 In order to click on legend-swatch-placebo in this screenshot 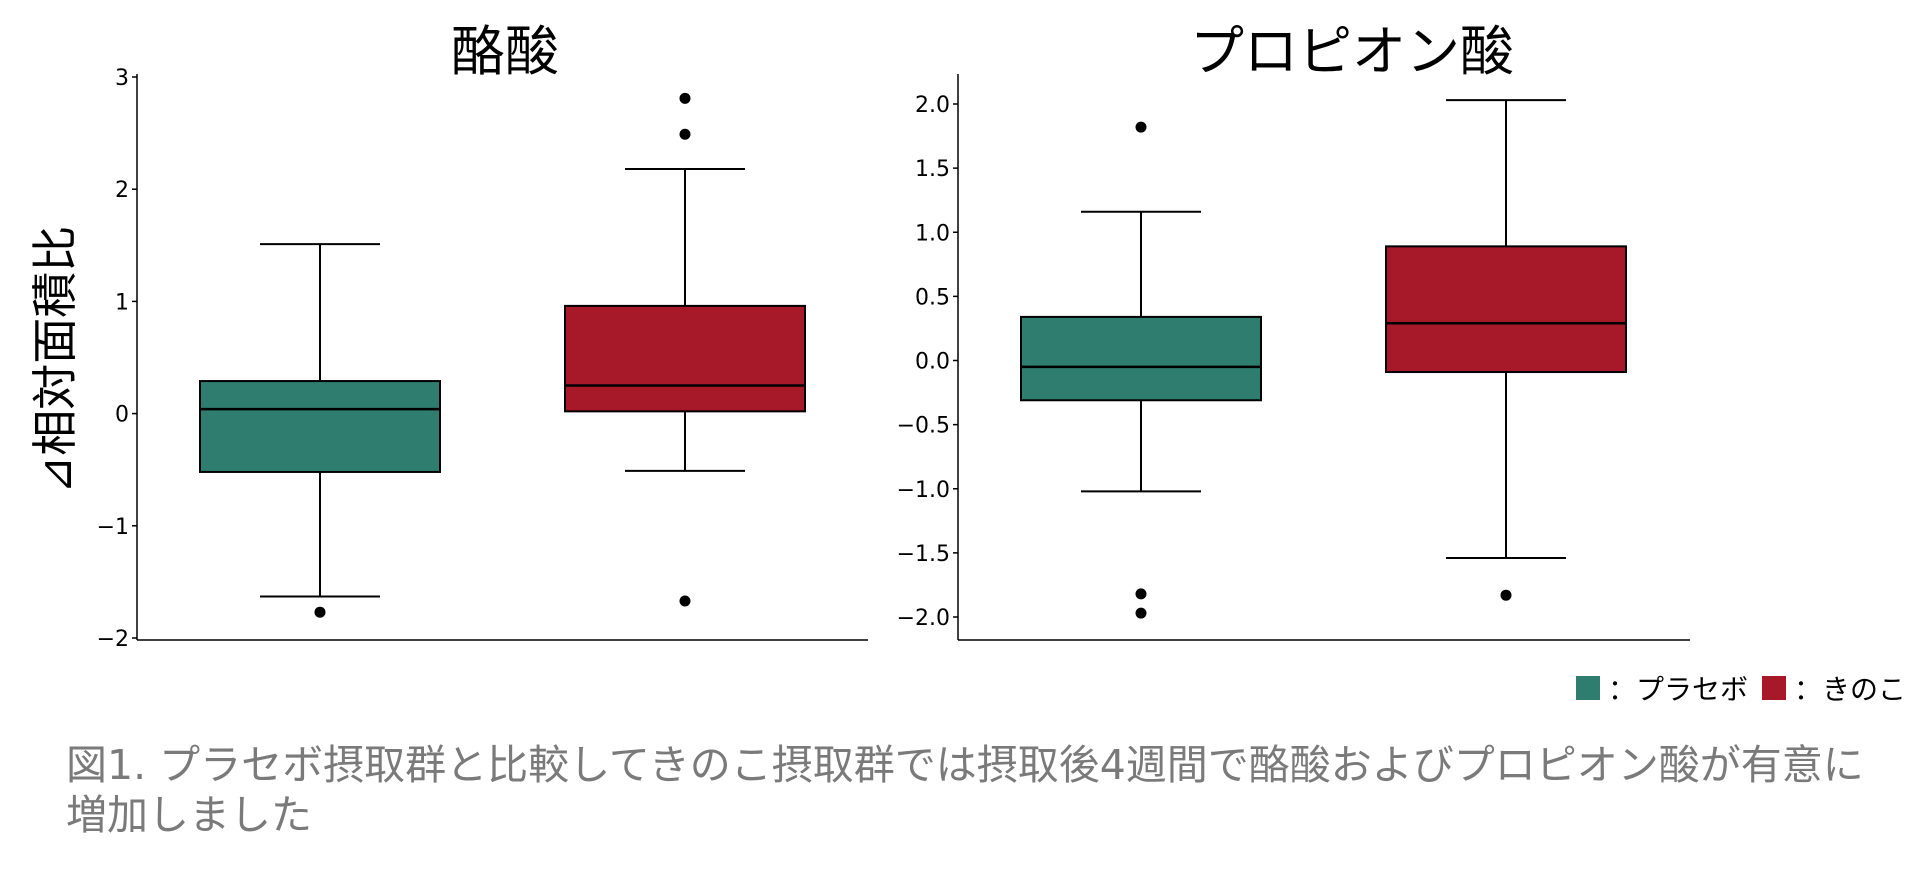, I will do `click(1587, 688)`.